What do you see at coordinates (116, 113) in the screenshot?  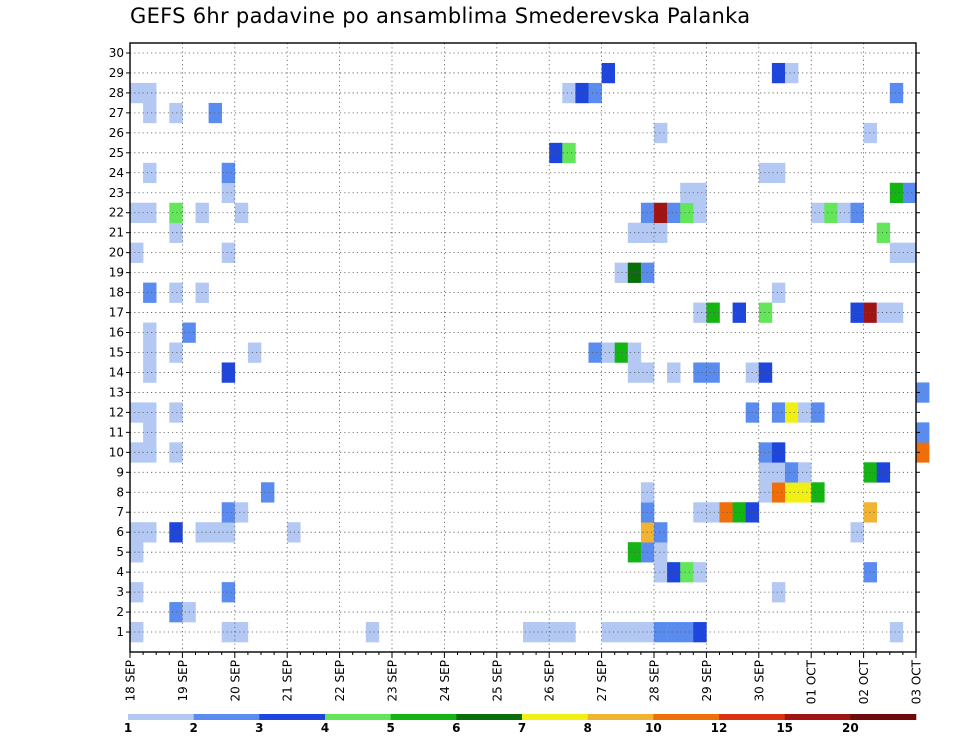 I see `y-tick-label: 27` at bounding box center [116, 113].